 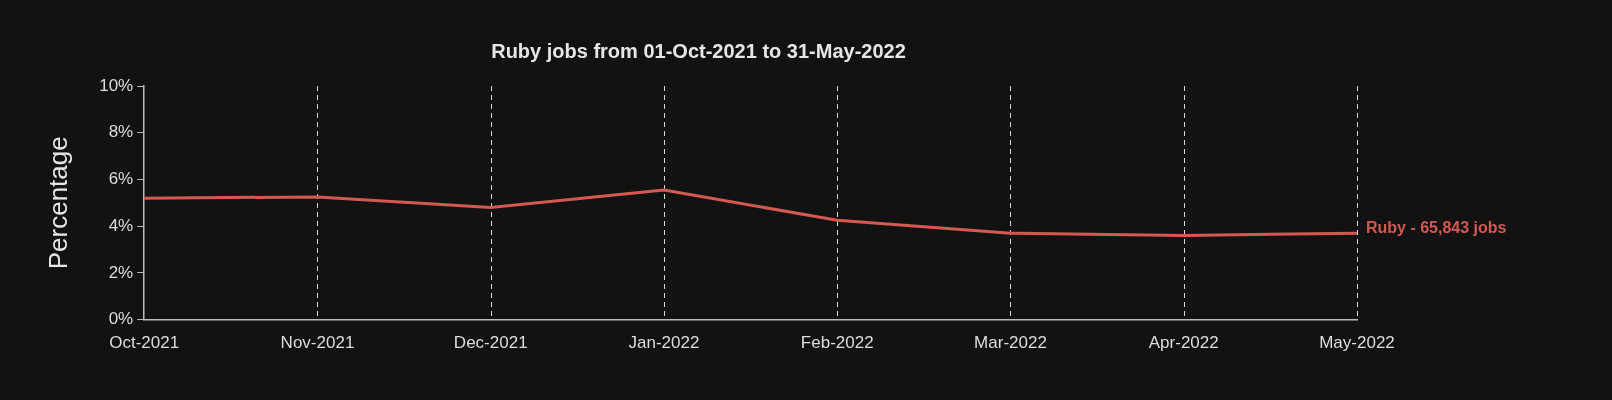 What do you see at coordinates (121, 272) in the screenshot?
I see `y-tick-label: 2%` at bounding box center [121, 272].